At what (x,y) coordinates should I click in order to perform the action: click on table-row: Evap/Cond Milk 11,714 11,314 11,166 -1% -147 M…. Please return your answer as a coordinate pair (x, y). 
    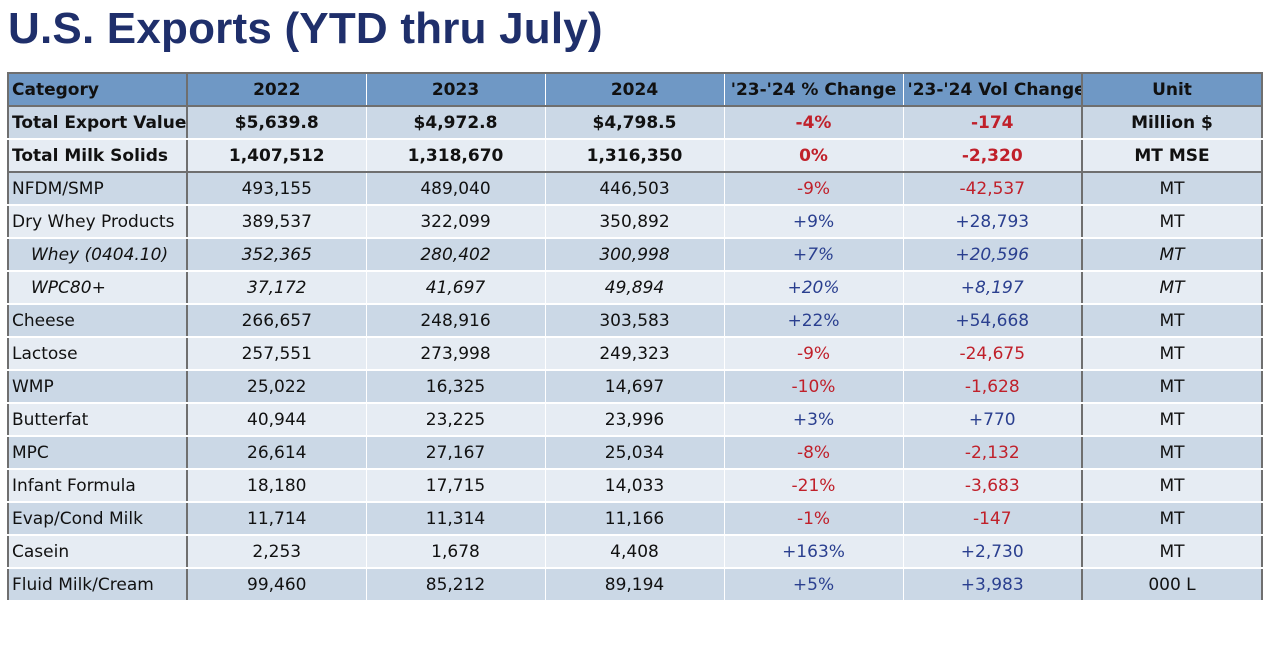
    Looking at the image, I should click on (635, 518).